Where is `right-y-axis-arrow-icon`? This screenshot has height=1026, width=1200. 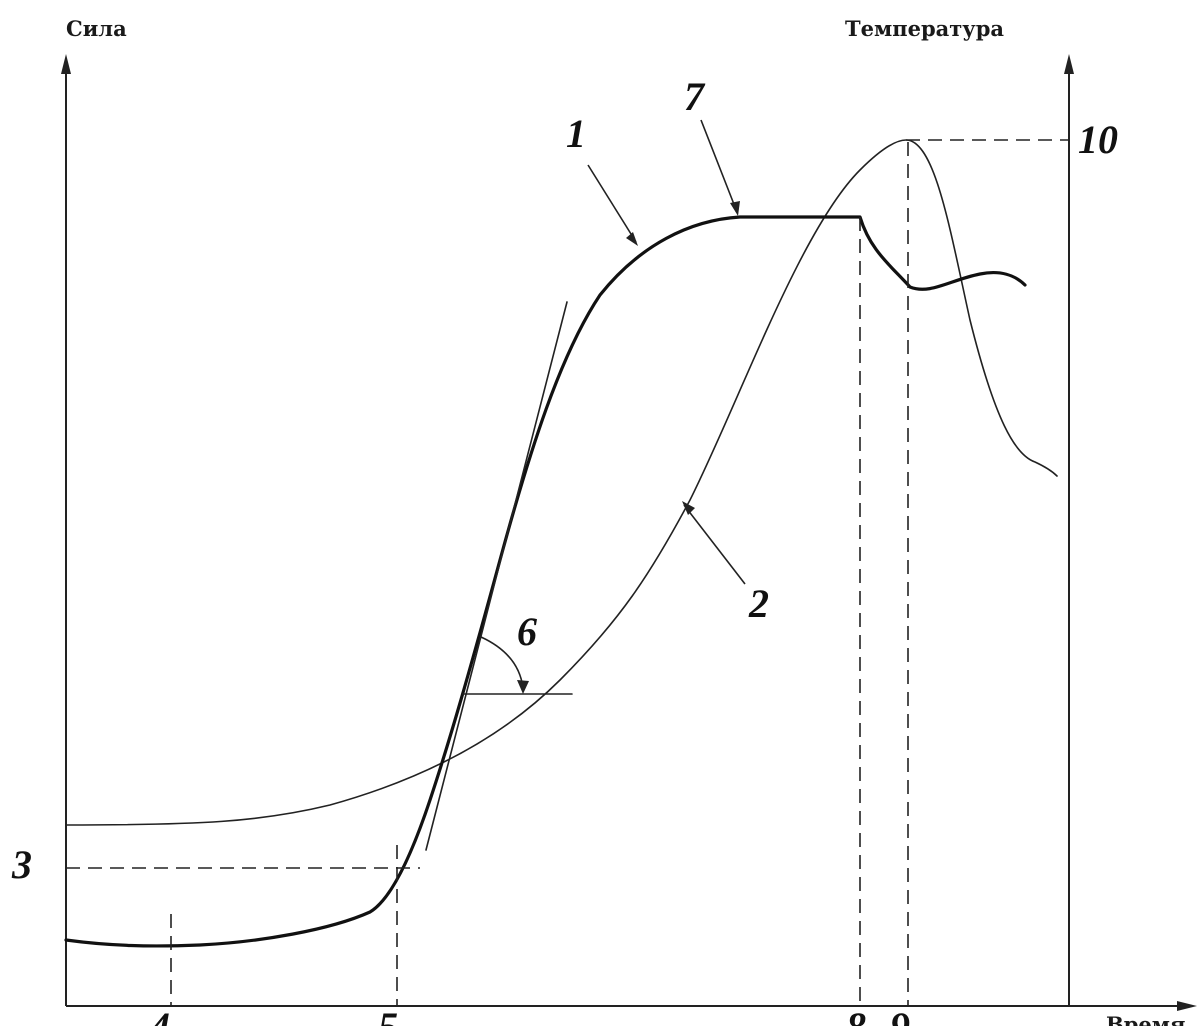
right-y-axis-arrow-icon is located at coordinates (1069, 64).